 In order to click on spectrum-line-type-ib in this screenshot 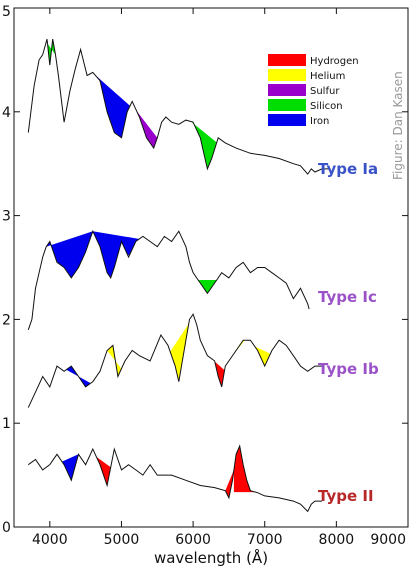, I will do `click(174, 360)`.